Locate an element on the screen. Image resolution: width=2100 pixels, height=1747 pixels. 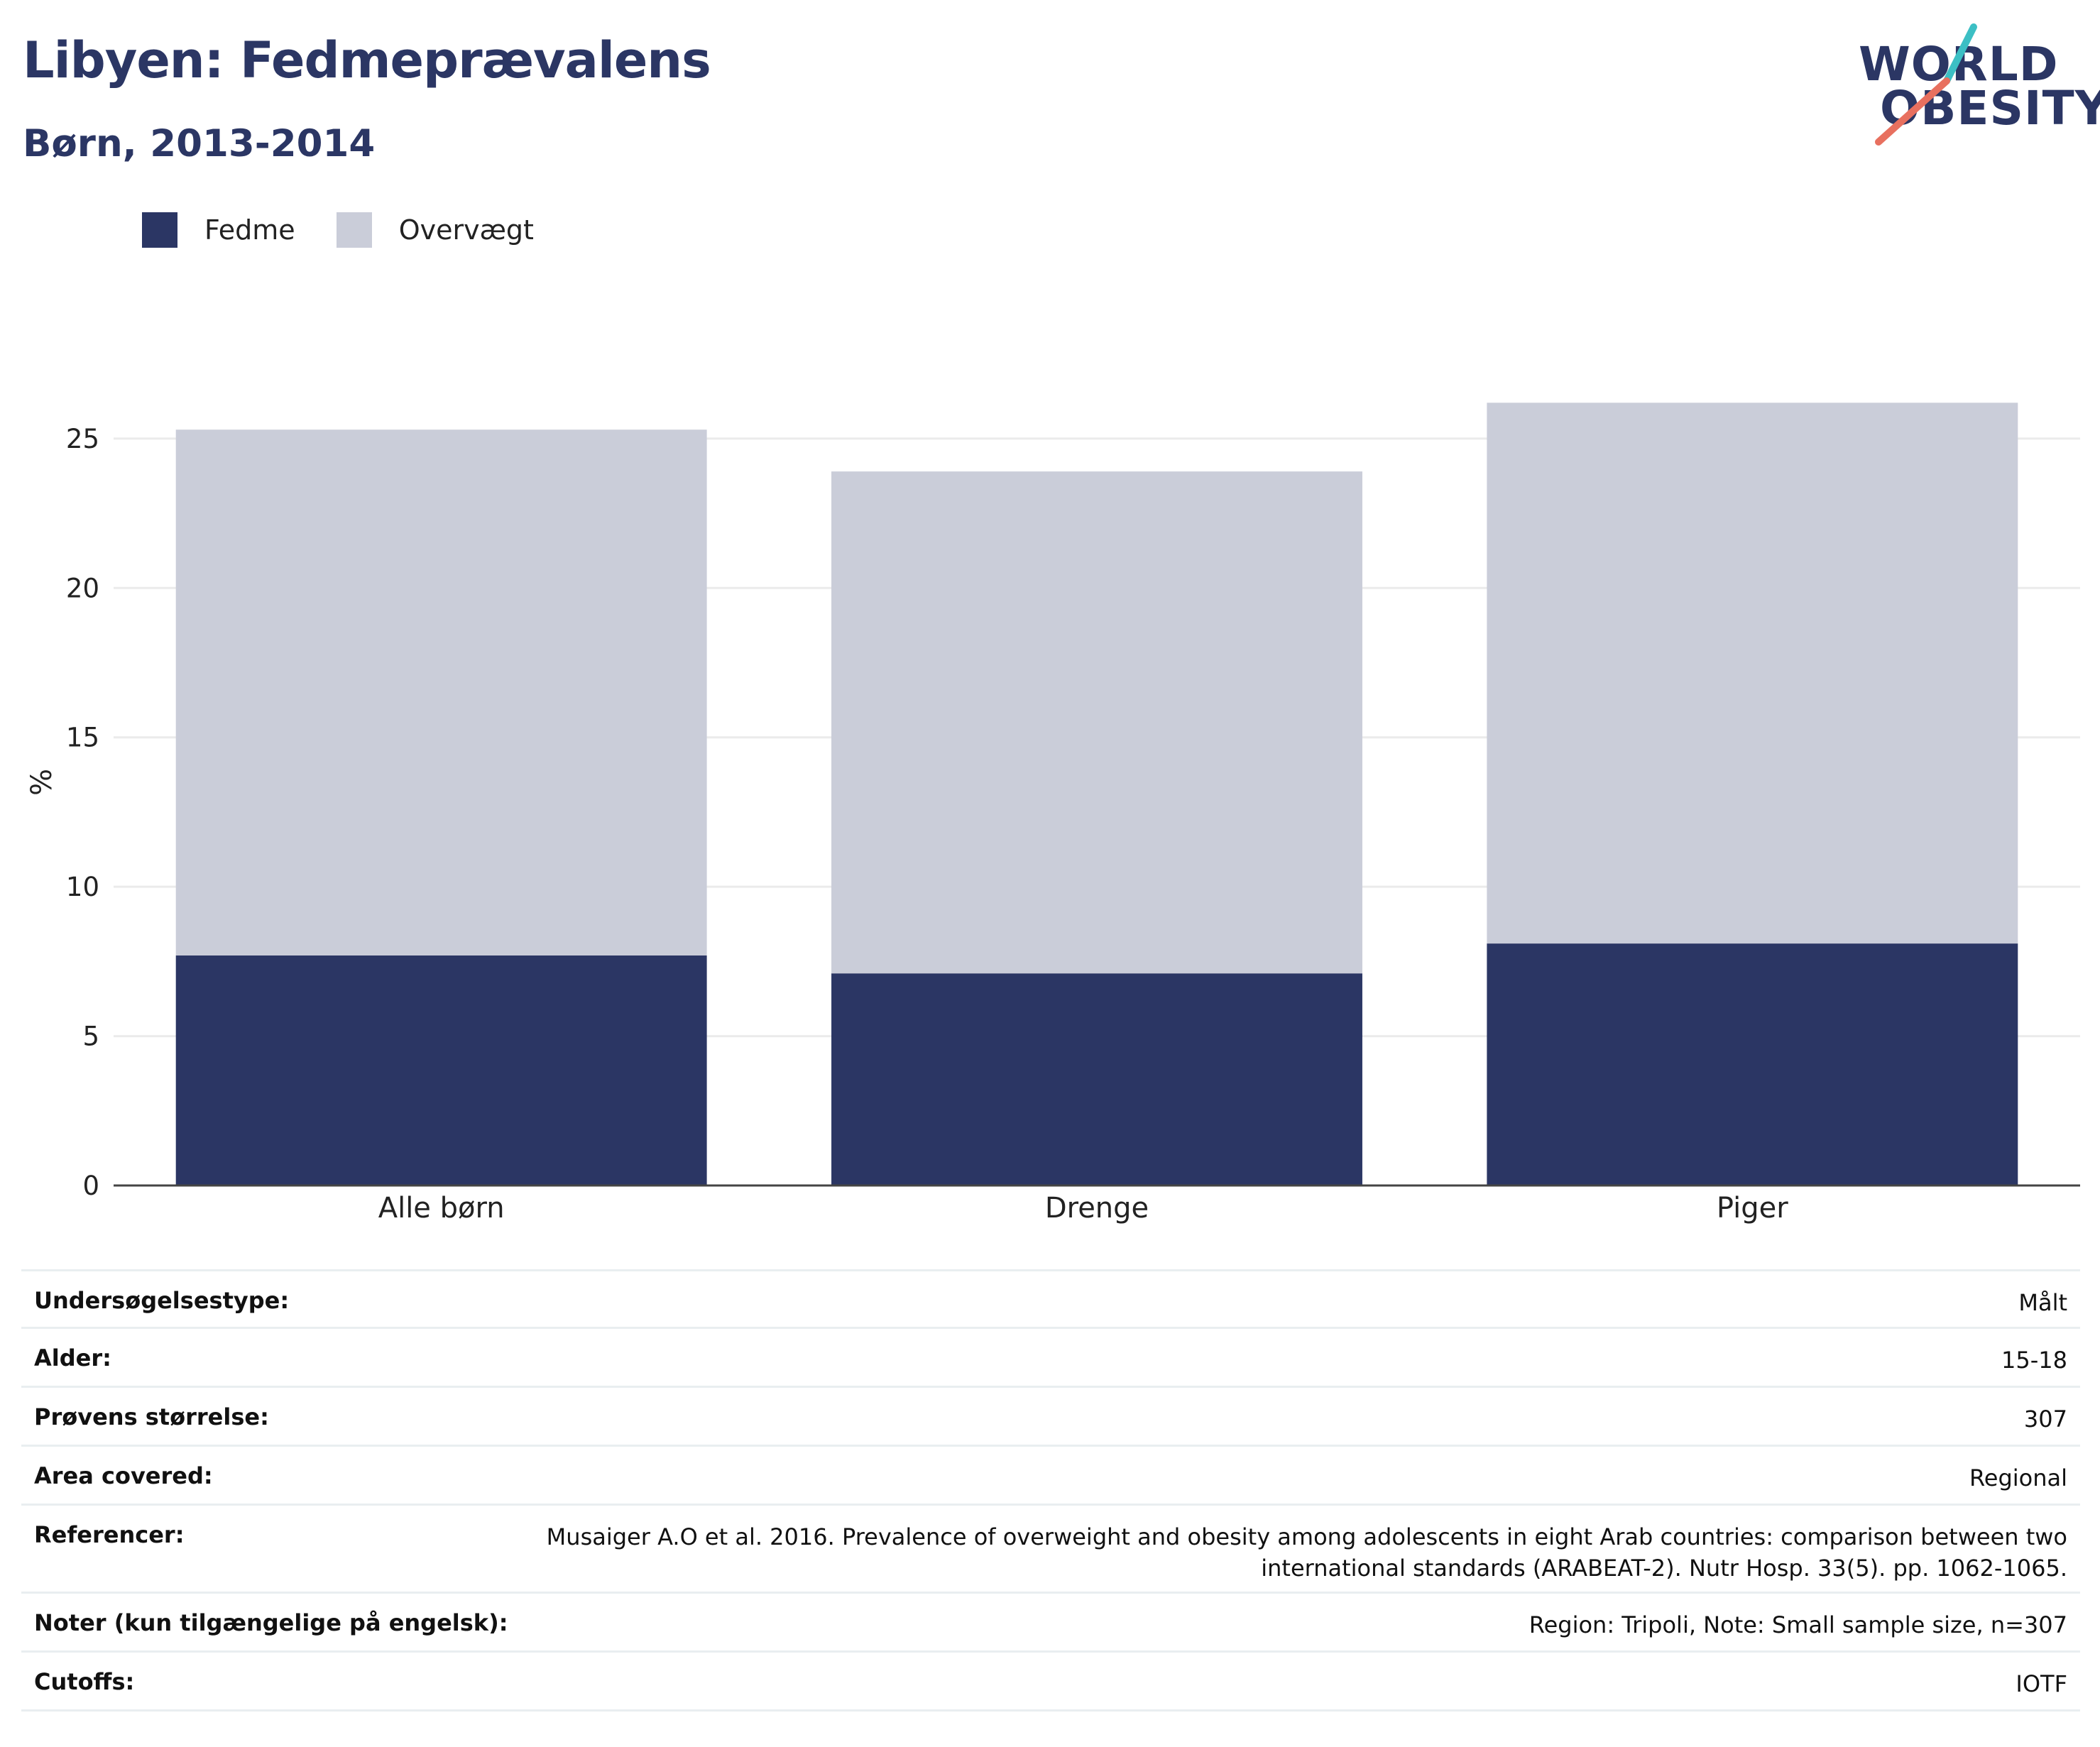
info-value: Regional is located at coordinates (2018, 1478).